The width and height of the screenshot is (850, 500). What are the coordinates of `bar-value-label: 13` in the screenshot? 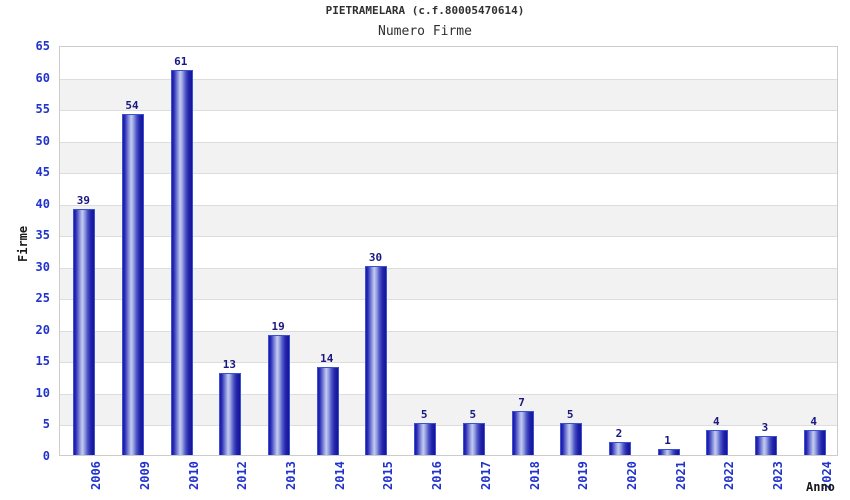 It's located at (229, 364).